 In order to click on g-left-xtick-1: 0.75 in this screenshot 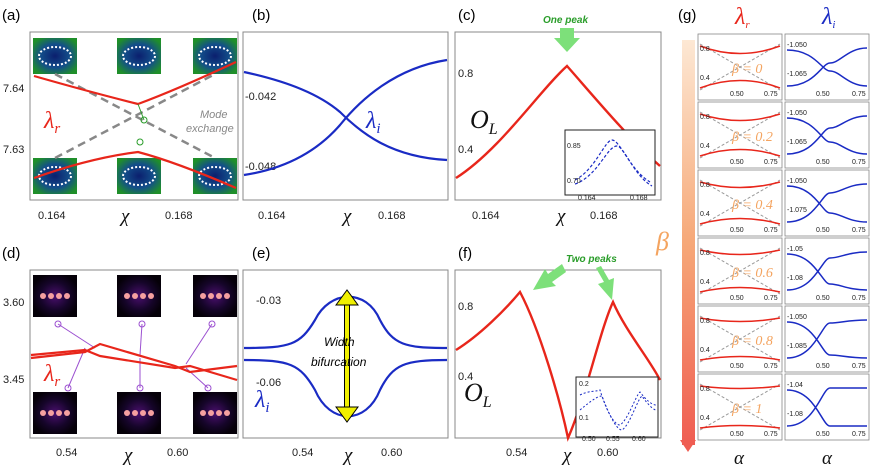, I will do `click(771, 366)`.